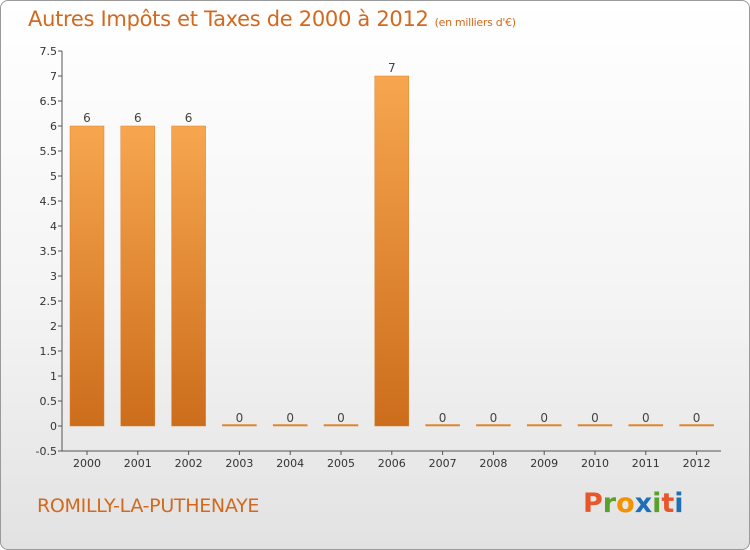  What do you see at coordinates (392, 463) in the screenshot?
I see `x-tick-label-2006: 2006` at bounding box center [392, 463].